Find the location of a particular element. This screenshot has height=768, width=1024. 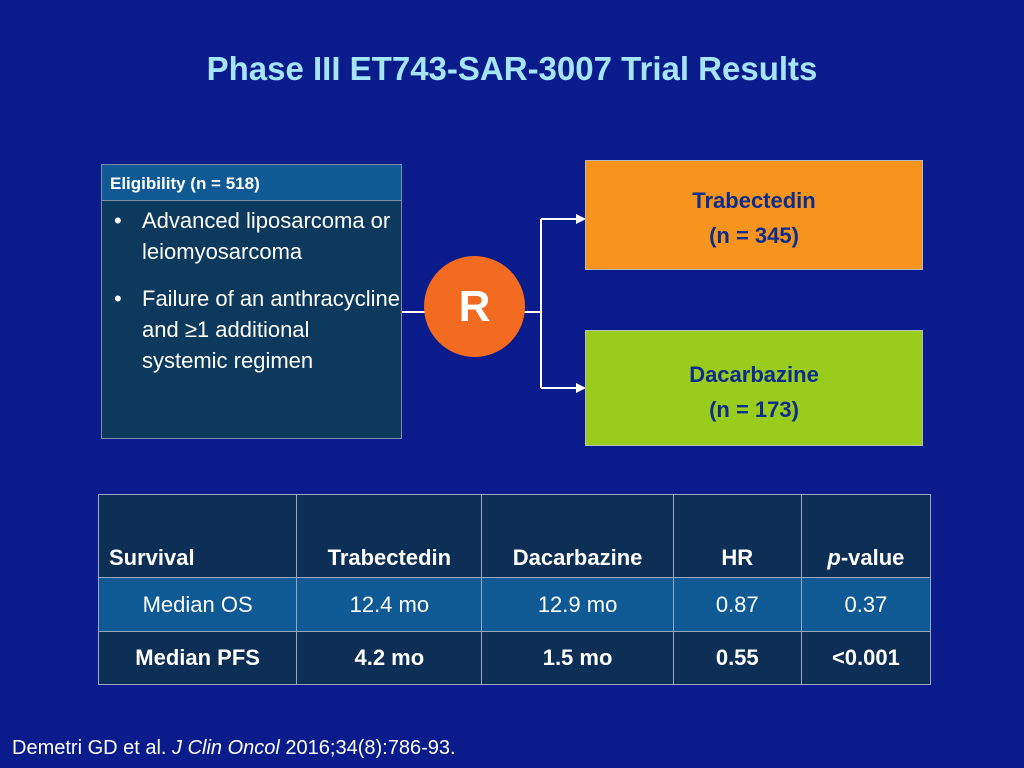

table-row: Median PFS 4.2 mo 1.5 mo 0.55 <0.001 is located at coordinates (514, 658).